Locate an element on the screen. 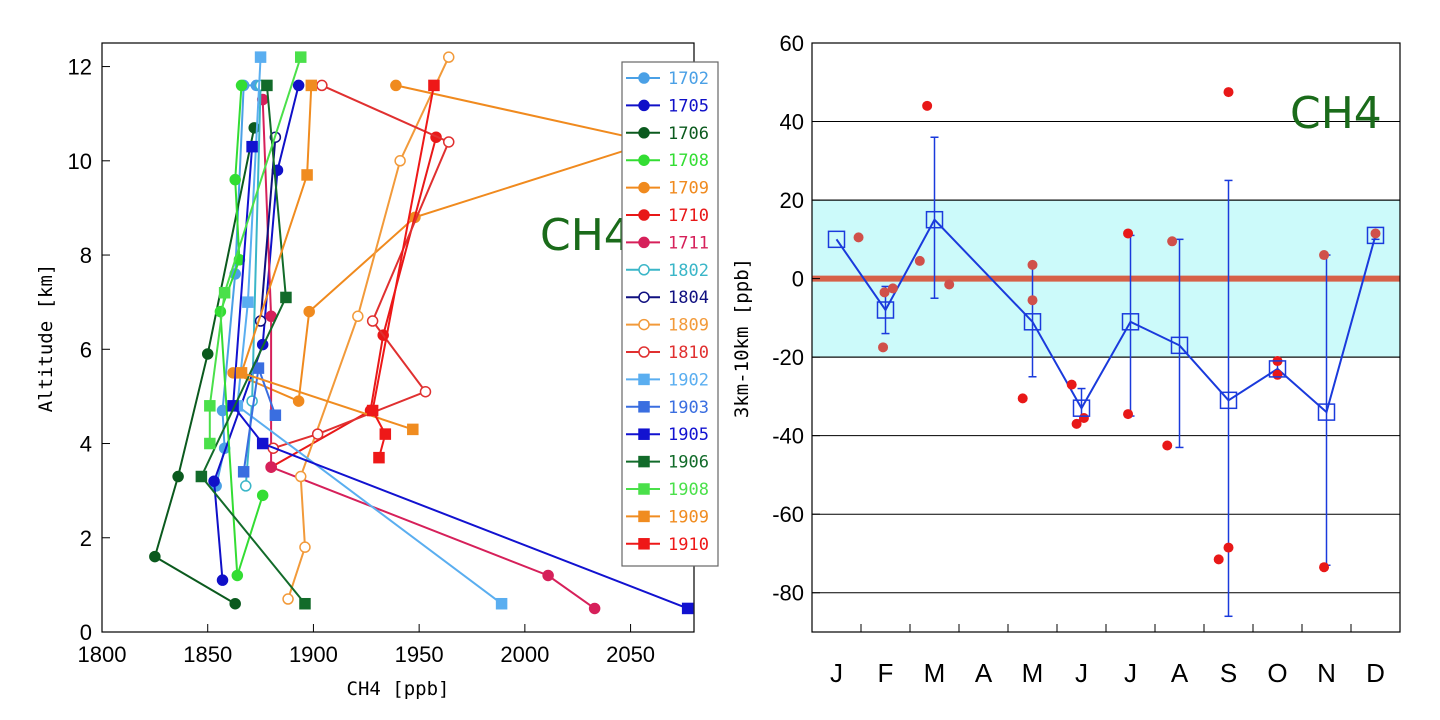 The width and height of the screenshot is (1440, 720). legend-label: 1711 is located at coordinates (688, 243).